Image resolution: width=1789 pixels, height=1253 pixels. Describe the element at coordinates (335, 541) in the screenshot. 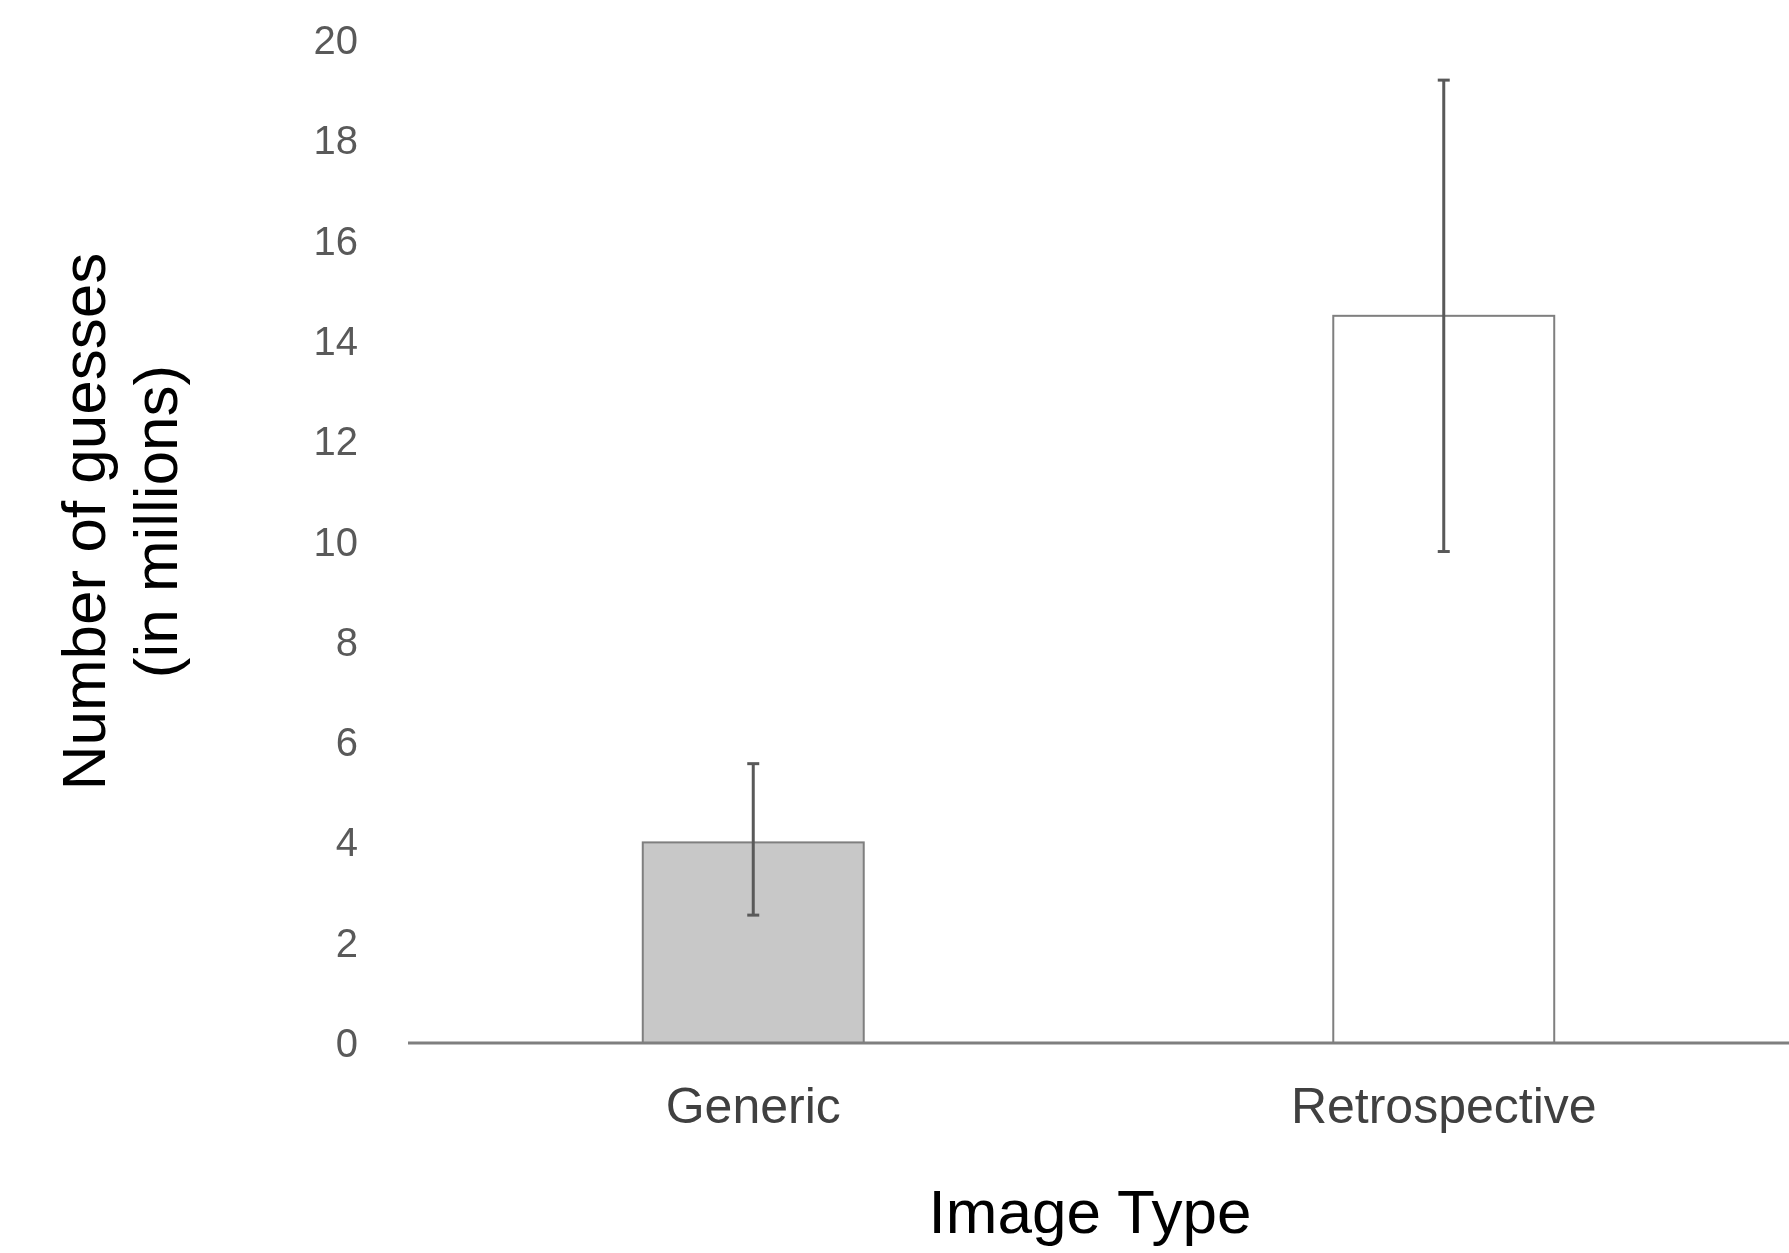

I see `y-tick-label: 10` at that location.